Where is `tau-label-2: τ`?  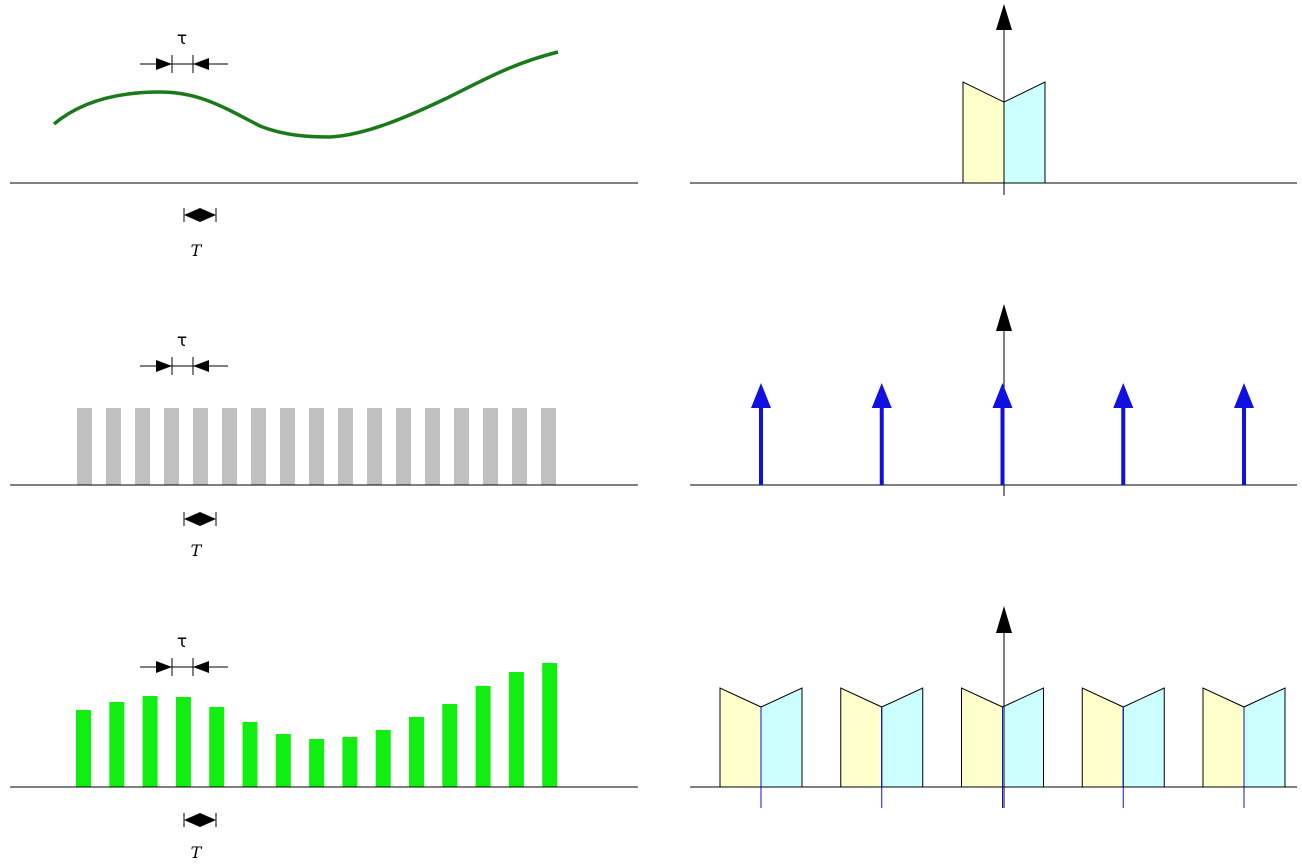
tau-label-2: τ is located at coordinates (182, 341).